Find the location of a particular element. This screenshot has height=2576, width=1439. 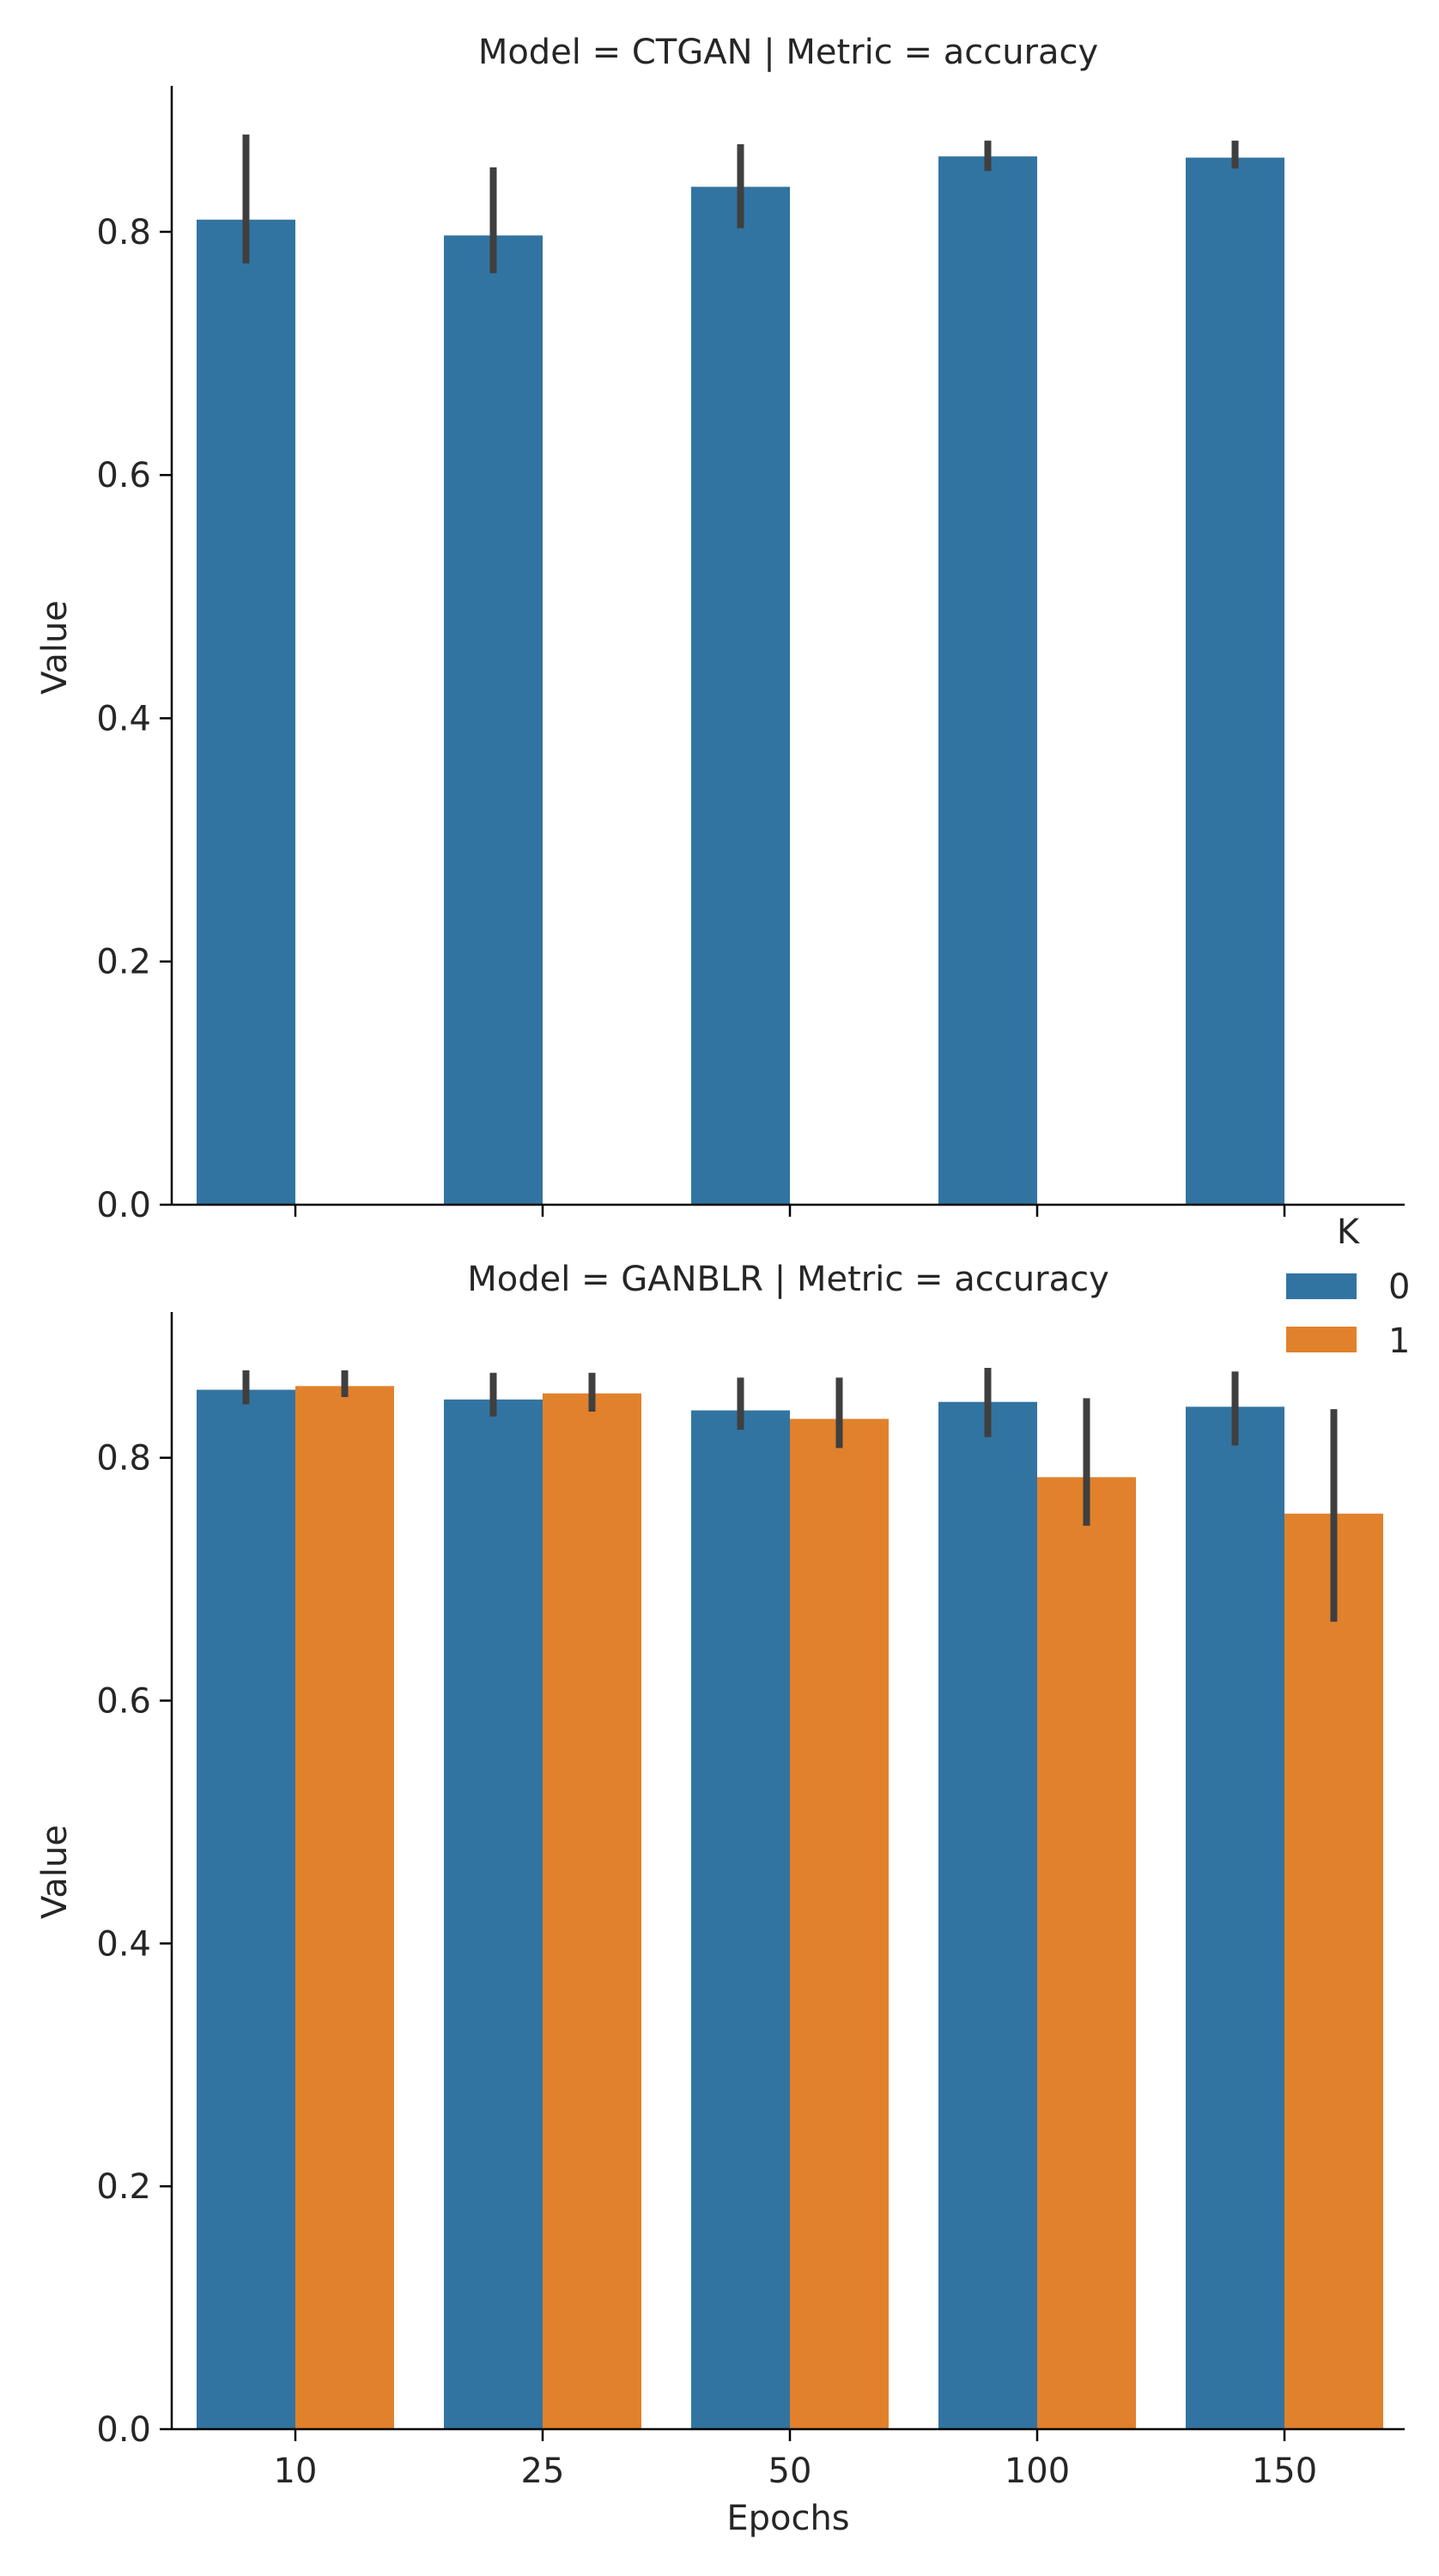

x-tick-label: 100 is located at coordinates (1037, 2471).